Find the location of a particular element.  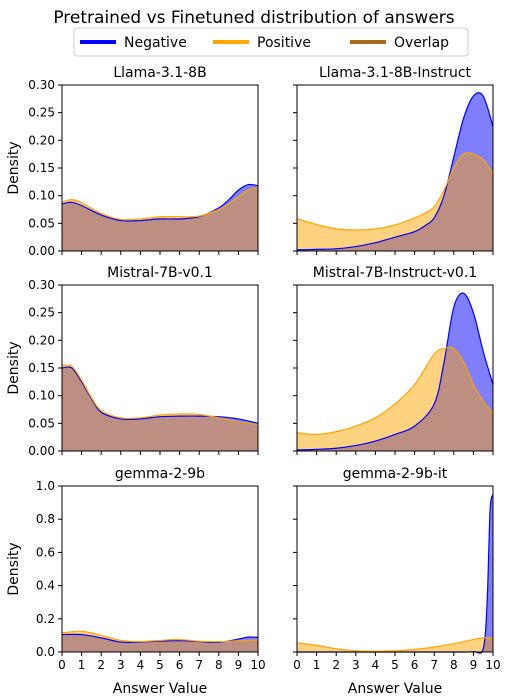

panel-4: Mistral-7B-Instruct-v0.1 is located at coordinates (393, 360).